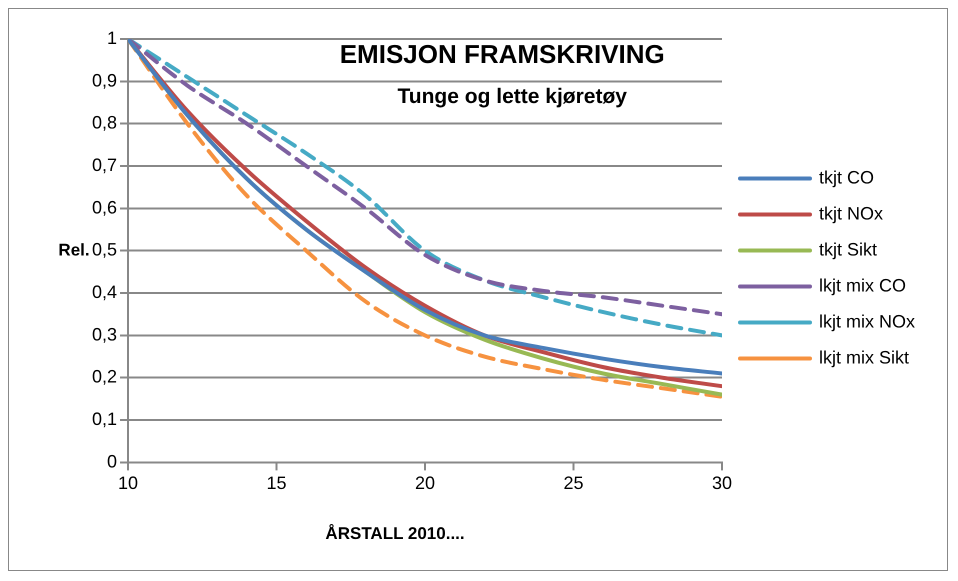 This screenshot has width=958, height=581. I want to click on x-tick-label: 10, so click(128, 483).